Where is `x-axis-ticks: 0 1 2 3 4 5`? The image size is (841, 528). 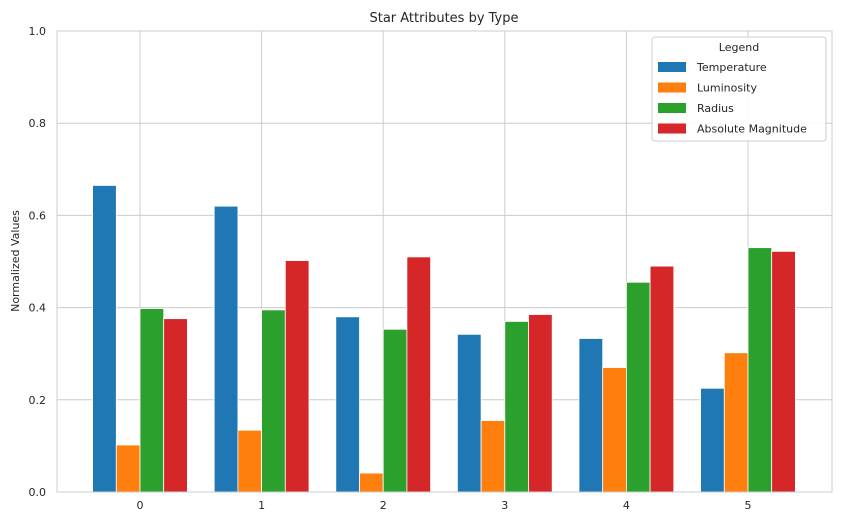 x-axis-ticks: 0 1 2 3 4 5 is located at coordinates (444, 505).